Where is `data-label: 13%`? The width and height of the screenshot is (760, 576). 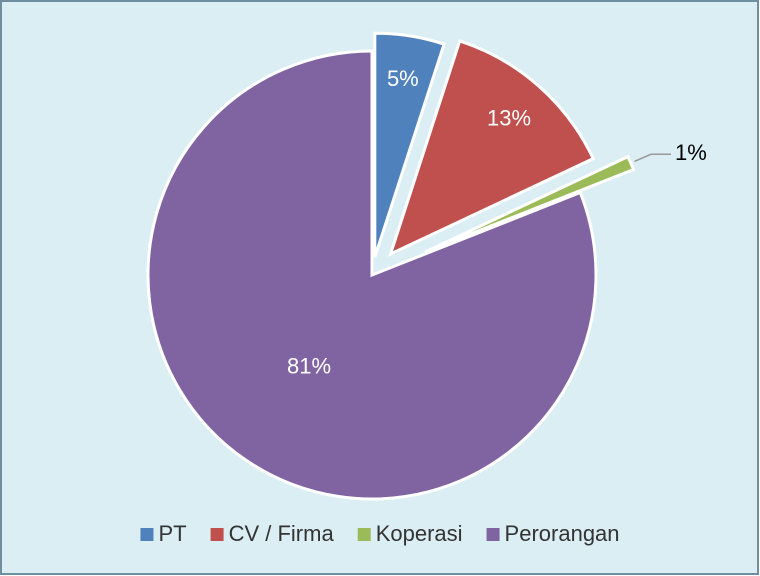 data-label: 13% is located at coordinates (509, 117).